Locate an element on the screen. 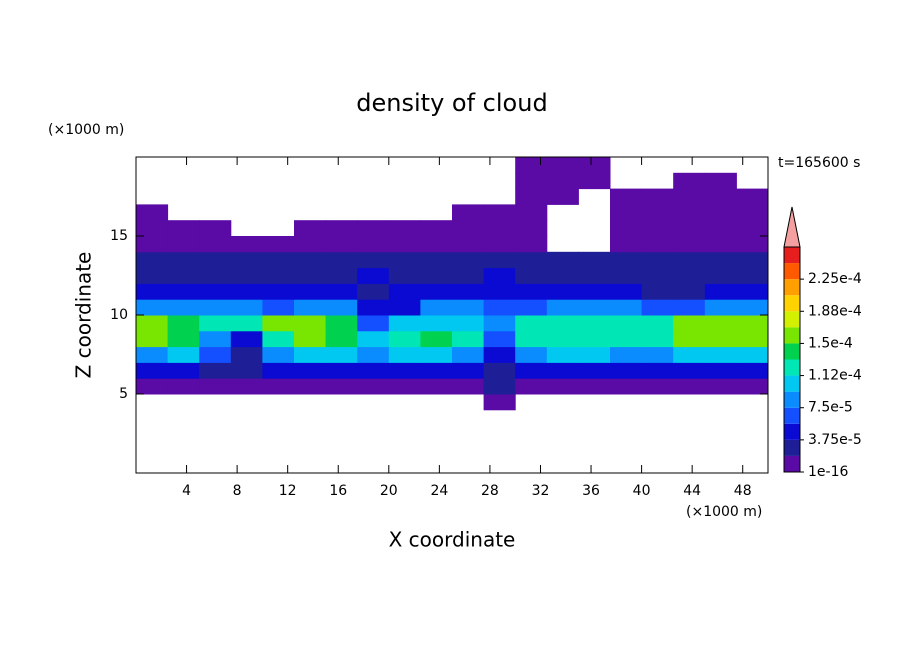 The width and height of the screenshot is (904, 654). x-tick-label: 36 is located at coordinates (591, 491).